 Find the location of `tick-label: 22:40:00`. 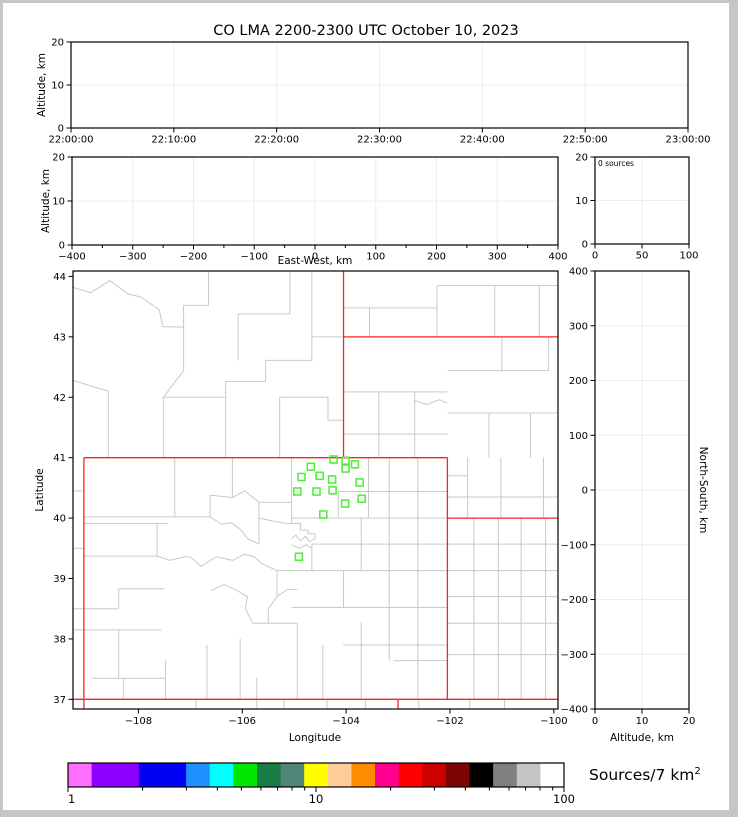

tick-label: 22:40:00 is located at coordinates (482, 140).